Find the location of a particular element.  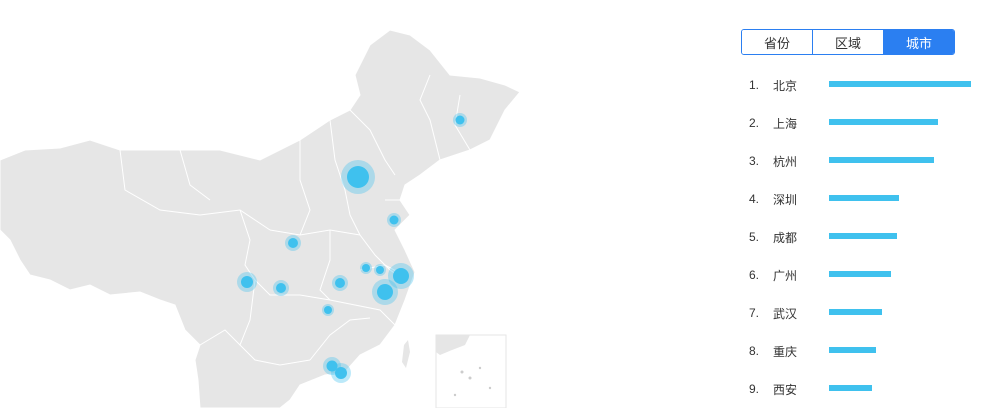

ranking-row: 7. 武汉 is located at coordinates (869, 313).